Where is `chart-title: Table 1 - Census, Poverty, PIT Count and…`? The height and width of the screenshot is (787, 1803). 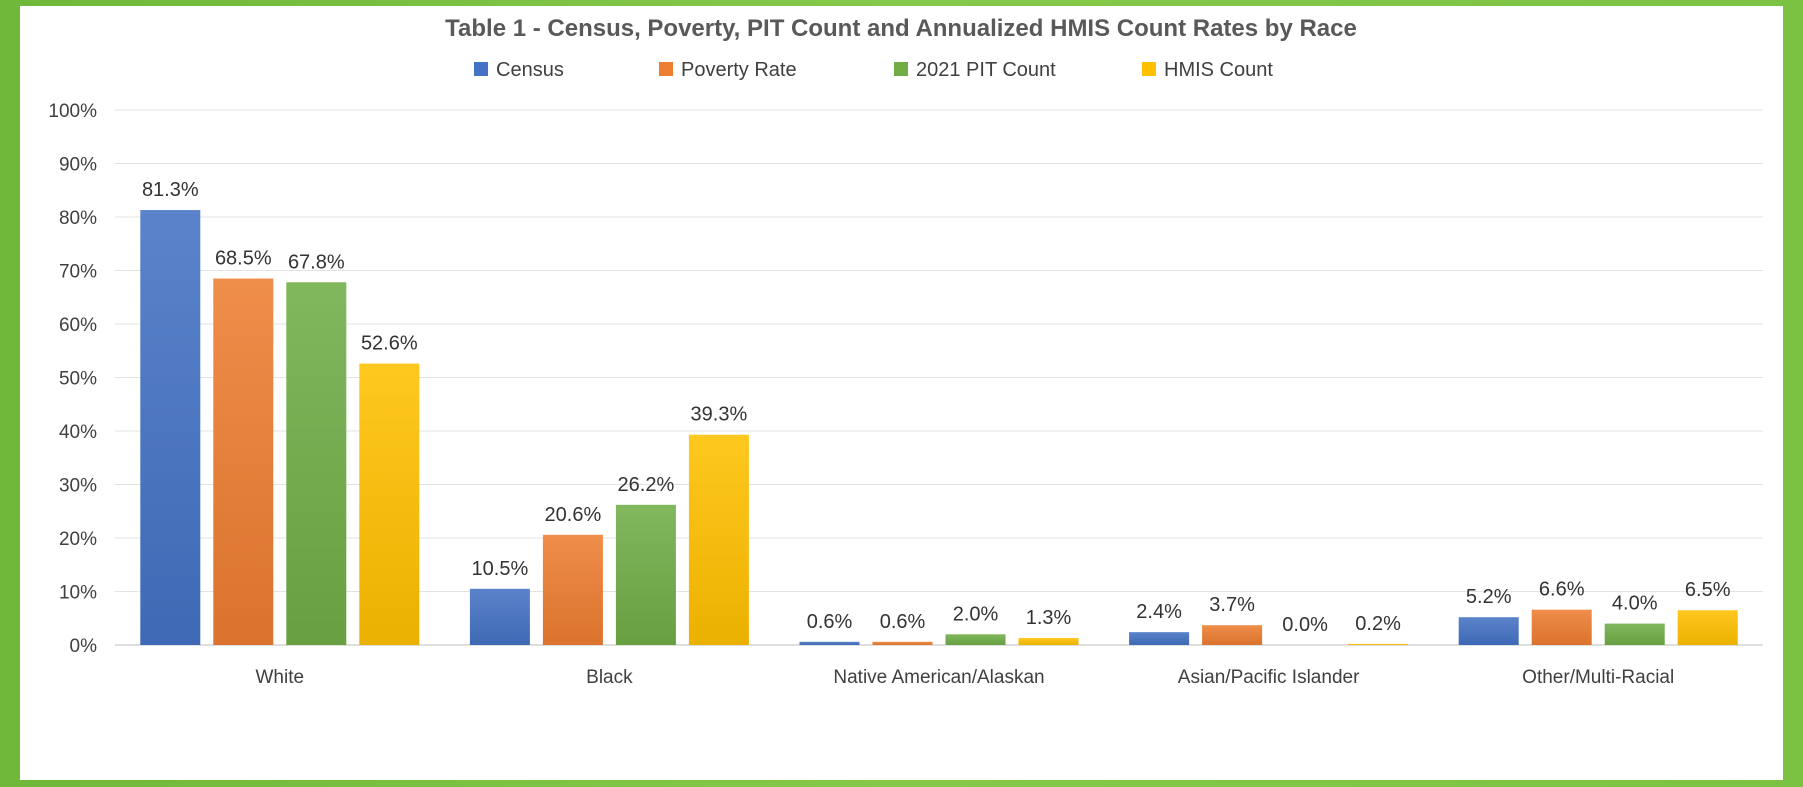 chart-title: Table 1 - Census, Poverty, PIT Count and… is located at coordinates (901, 28).